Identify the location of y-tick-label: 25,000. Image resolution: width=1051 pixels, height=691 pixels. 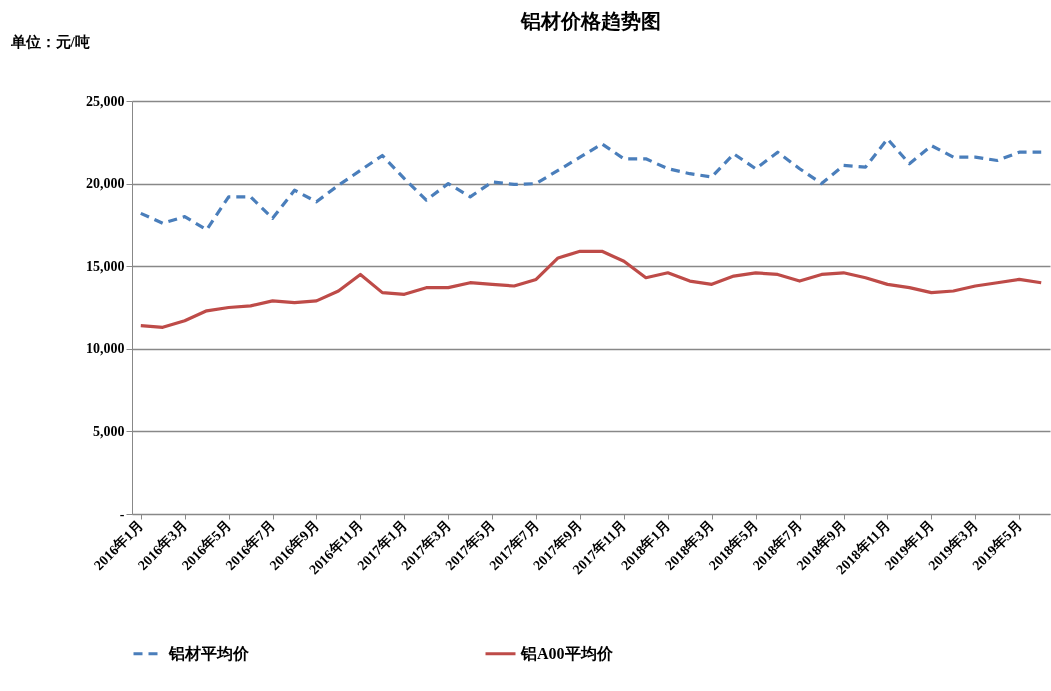
(105, 101).